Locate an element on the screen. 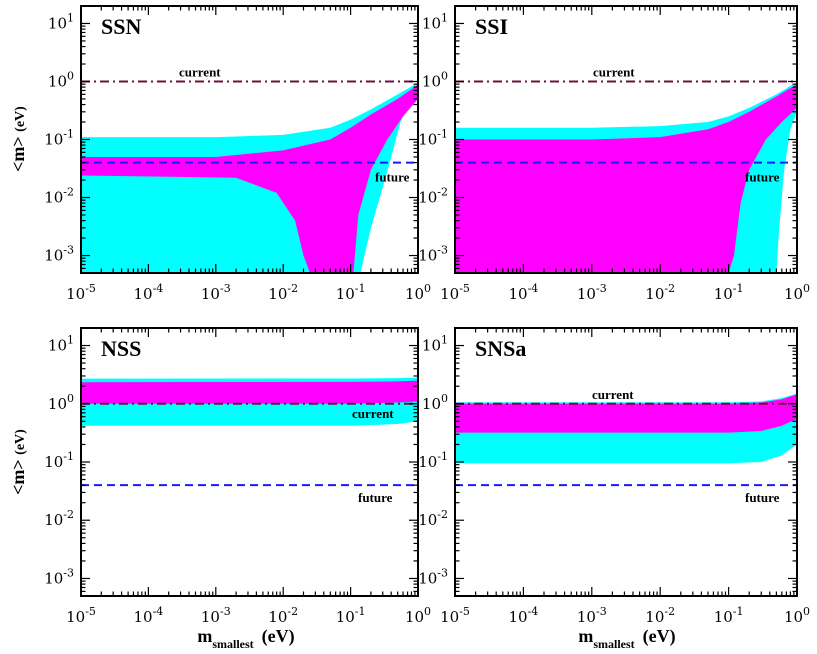 The width and height of the screenshot is (817, 654). panel-title: NSS is located at coordinates (121, 348).